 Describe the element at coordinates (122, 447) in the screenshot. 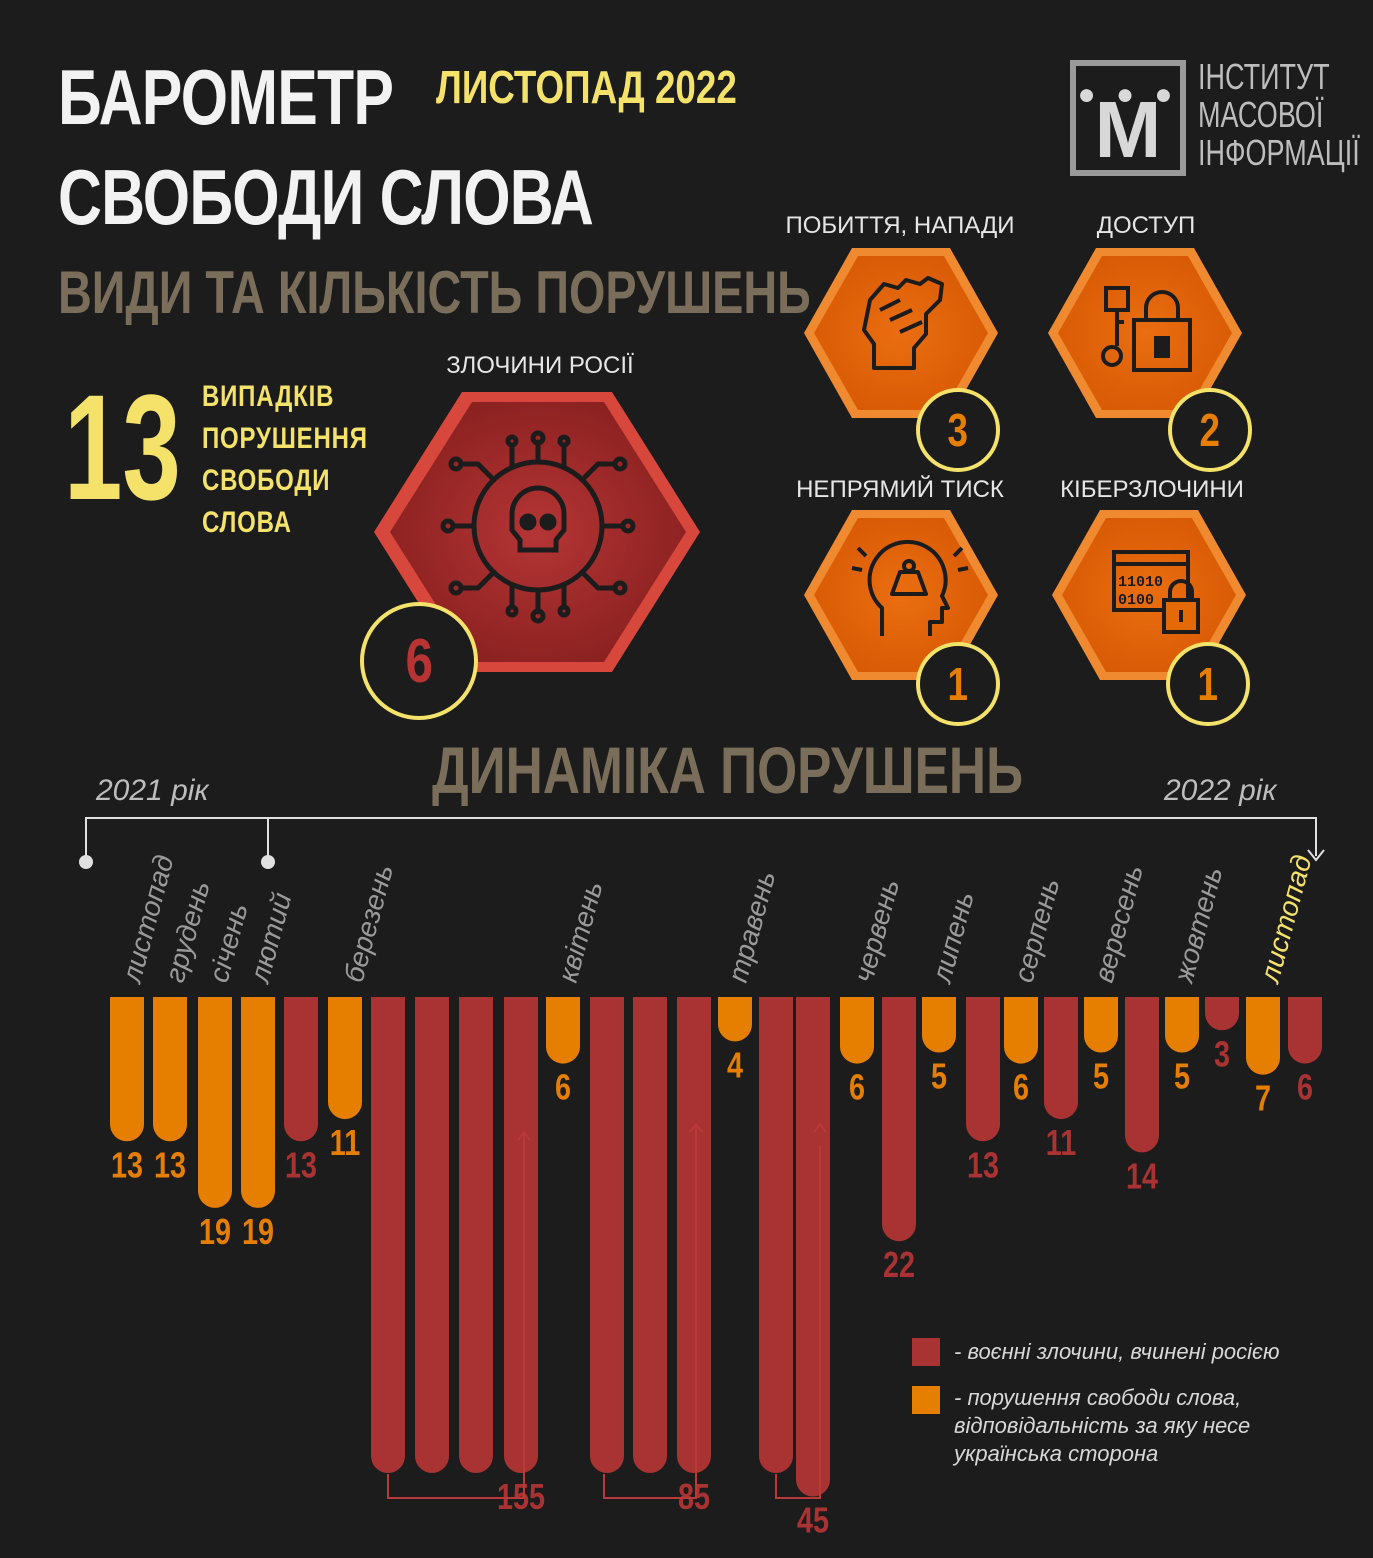

I see `total-count: 13` at that location.